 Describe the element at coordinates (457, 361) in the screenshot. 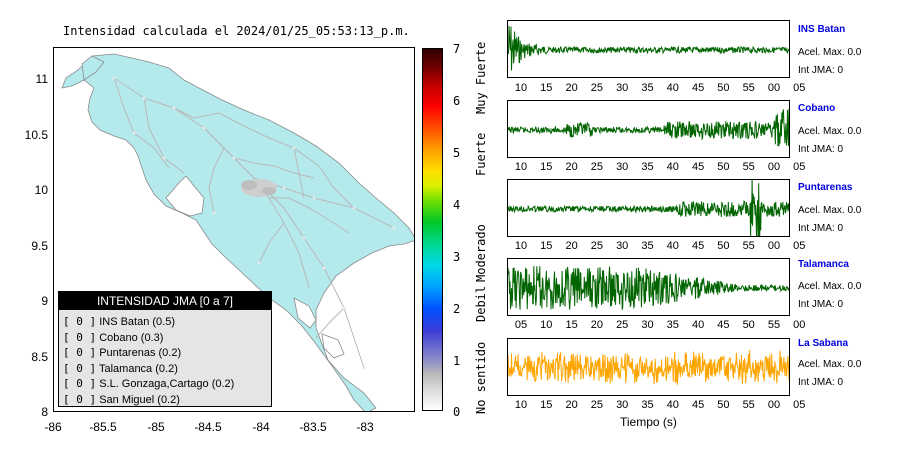

I see `colorbar-number: 1` at that location.